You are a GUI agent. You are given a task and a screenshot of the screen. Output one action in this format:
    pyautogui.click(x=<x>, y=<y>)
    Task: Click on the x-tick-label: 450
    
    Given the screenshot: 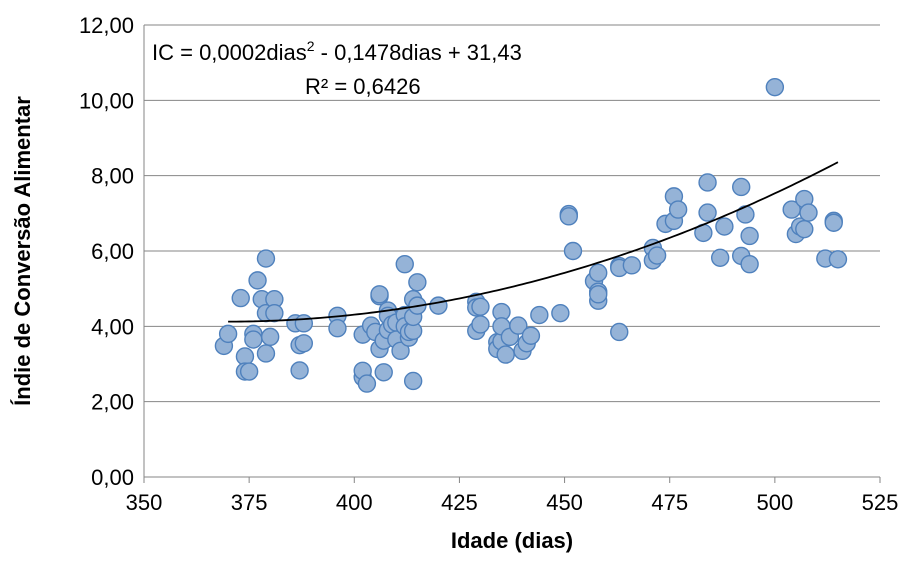 What is the action you would take?
    pyautogui.click(x=564, y=502)
    